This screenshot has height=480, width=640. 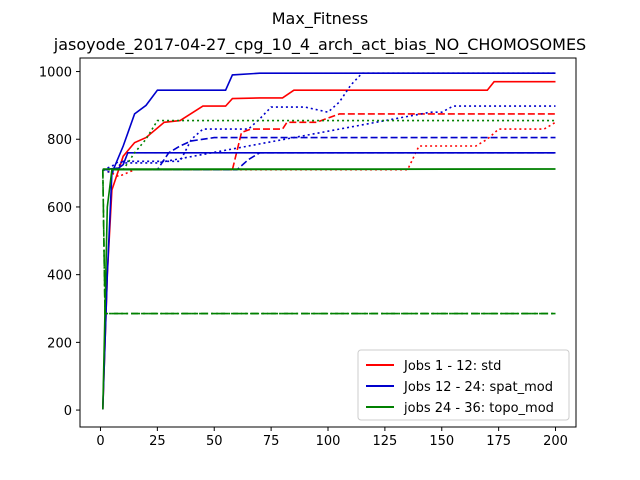 I want to click on x-axis: 0 25 50 75 100 125 150 175 200, so click(x=332, y=438).